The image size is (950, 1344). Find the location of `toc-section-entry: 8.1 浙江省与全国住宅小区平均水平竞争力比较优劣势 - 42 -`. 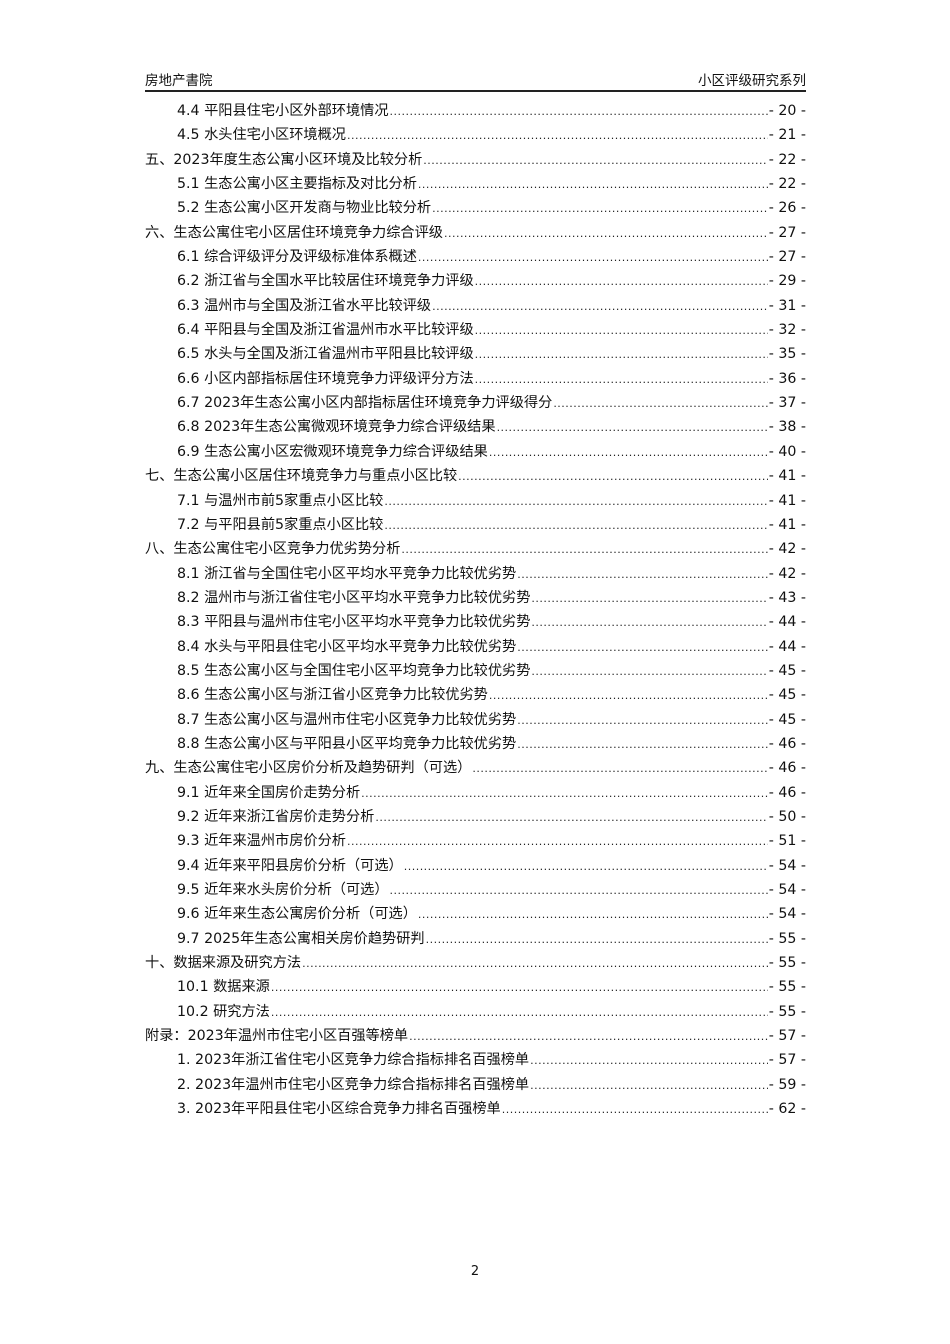

toc-section-entry: 8.1 浙江省与全国住宅小区平均水平竞争力比较优劣势 - 42 - is located at coordinates (475, 575).